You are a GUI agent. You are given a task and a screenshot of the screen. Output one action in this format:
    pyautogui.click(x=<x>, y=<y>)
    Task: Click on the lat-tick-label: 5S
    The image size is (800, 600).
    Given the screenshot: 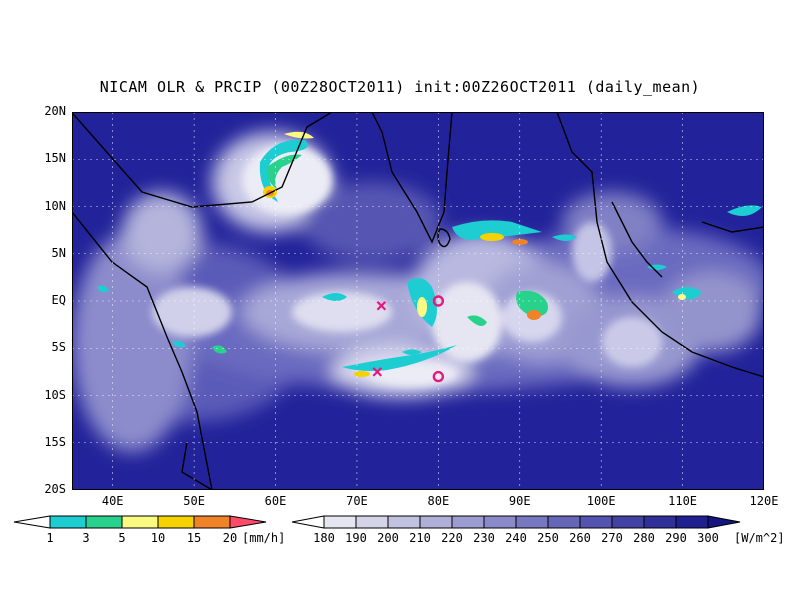 What is the action you would take?
    pyautogui.click(x=58, y=347)
    